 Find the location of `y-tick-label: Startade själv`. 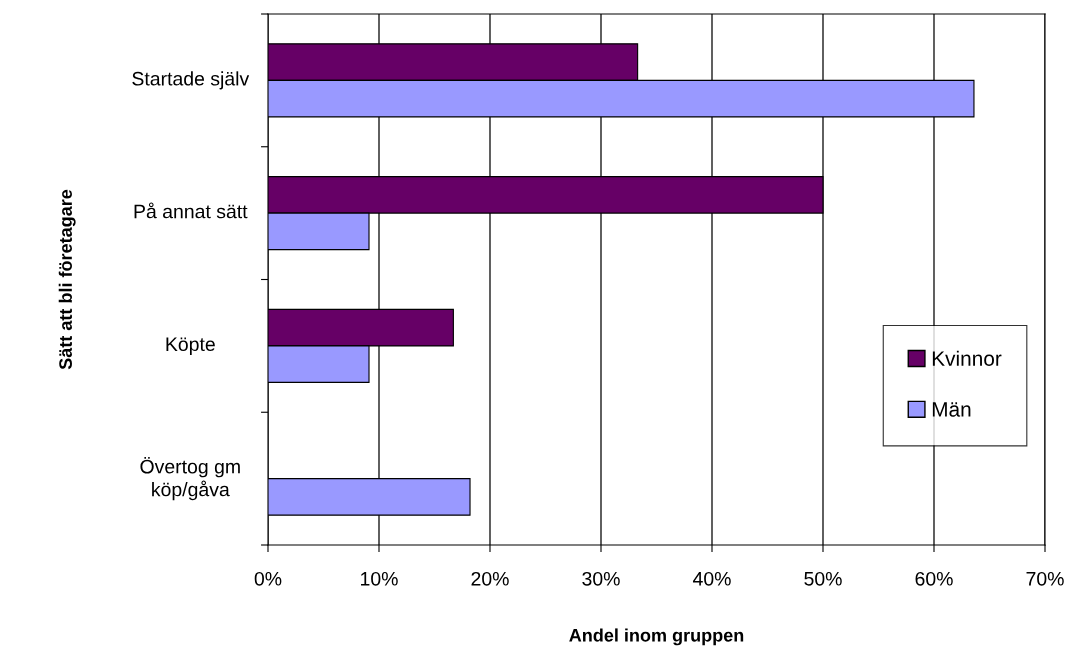

y-tick-label: Startade själv is located at coordinates (191, 80).